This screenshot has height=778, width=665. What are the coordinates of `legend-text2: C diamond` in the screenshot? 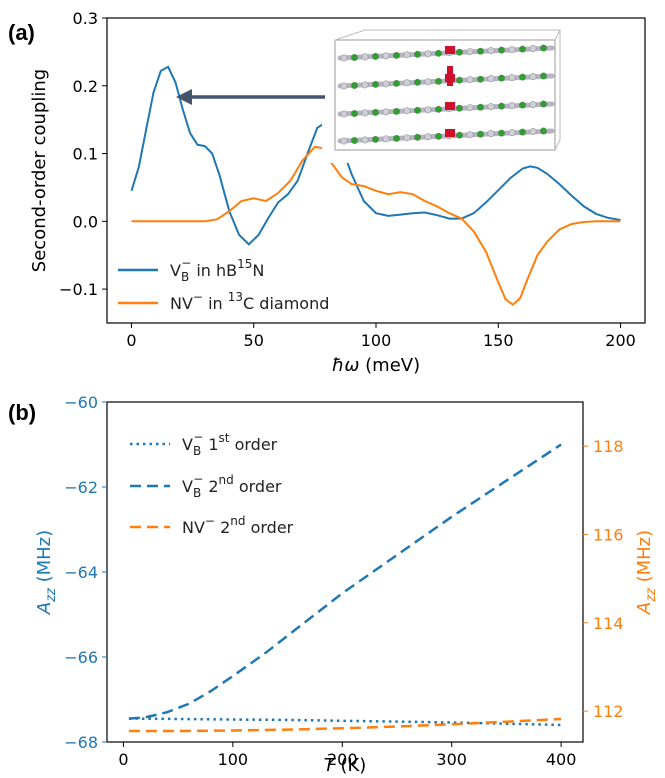 It's located at (286, 303).